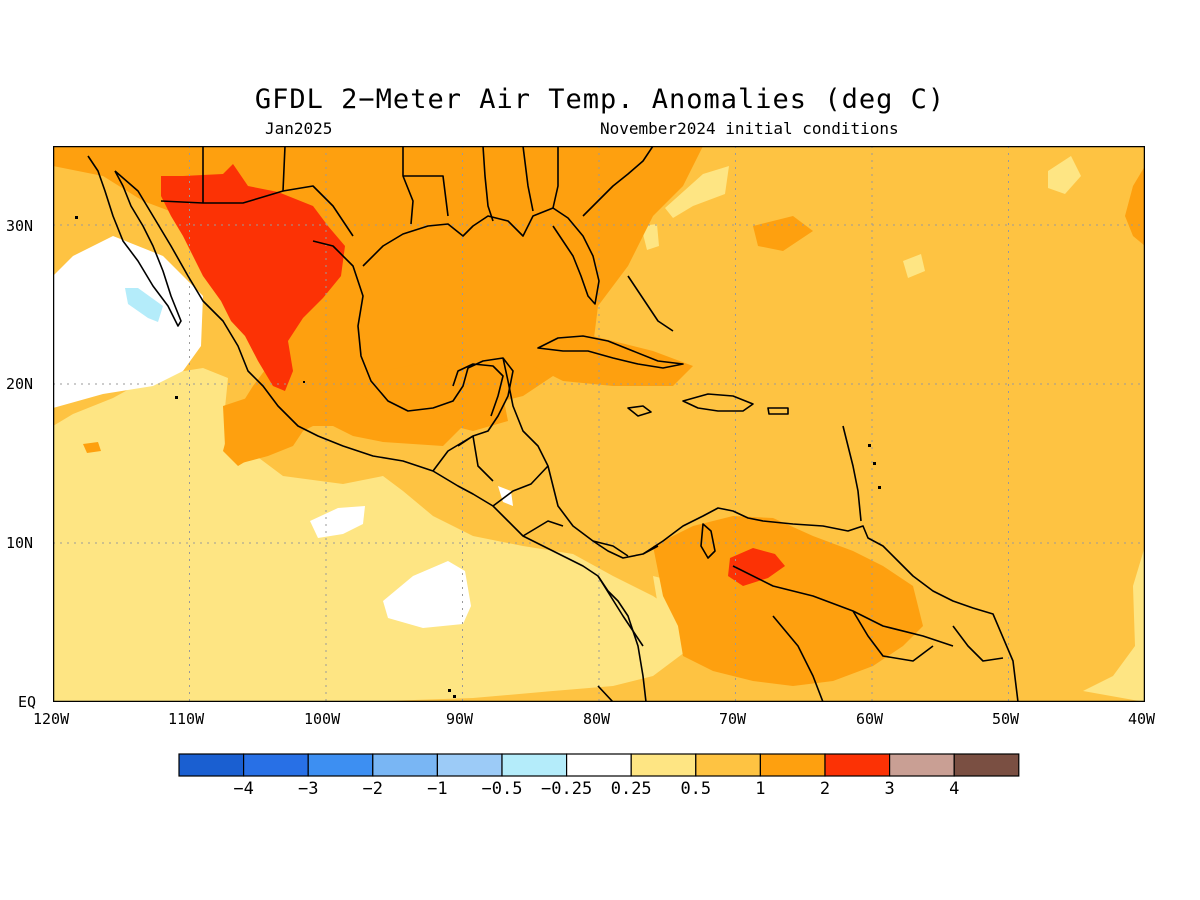 This screenshot has height=900, width=1200. I want to click on legend-bar: −4 −3 −2 −1 −0.5 −0.25 0.25 0.5 1 2 3 4, so click(599, 776).